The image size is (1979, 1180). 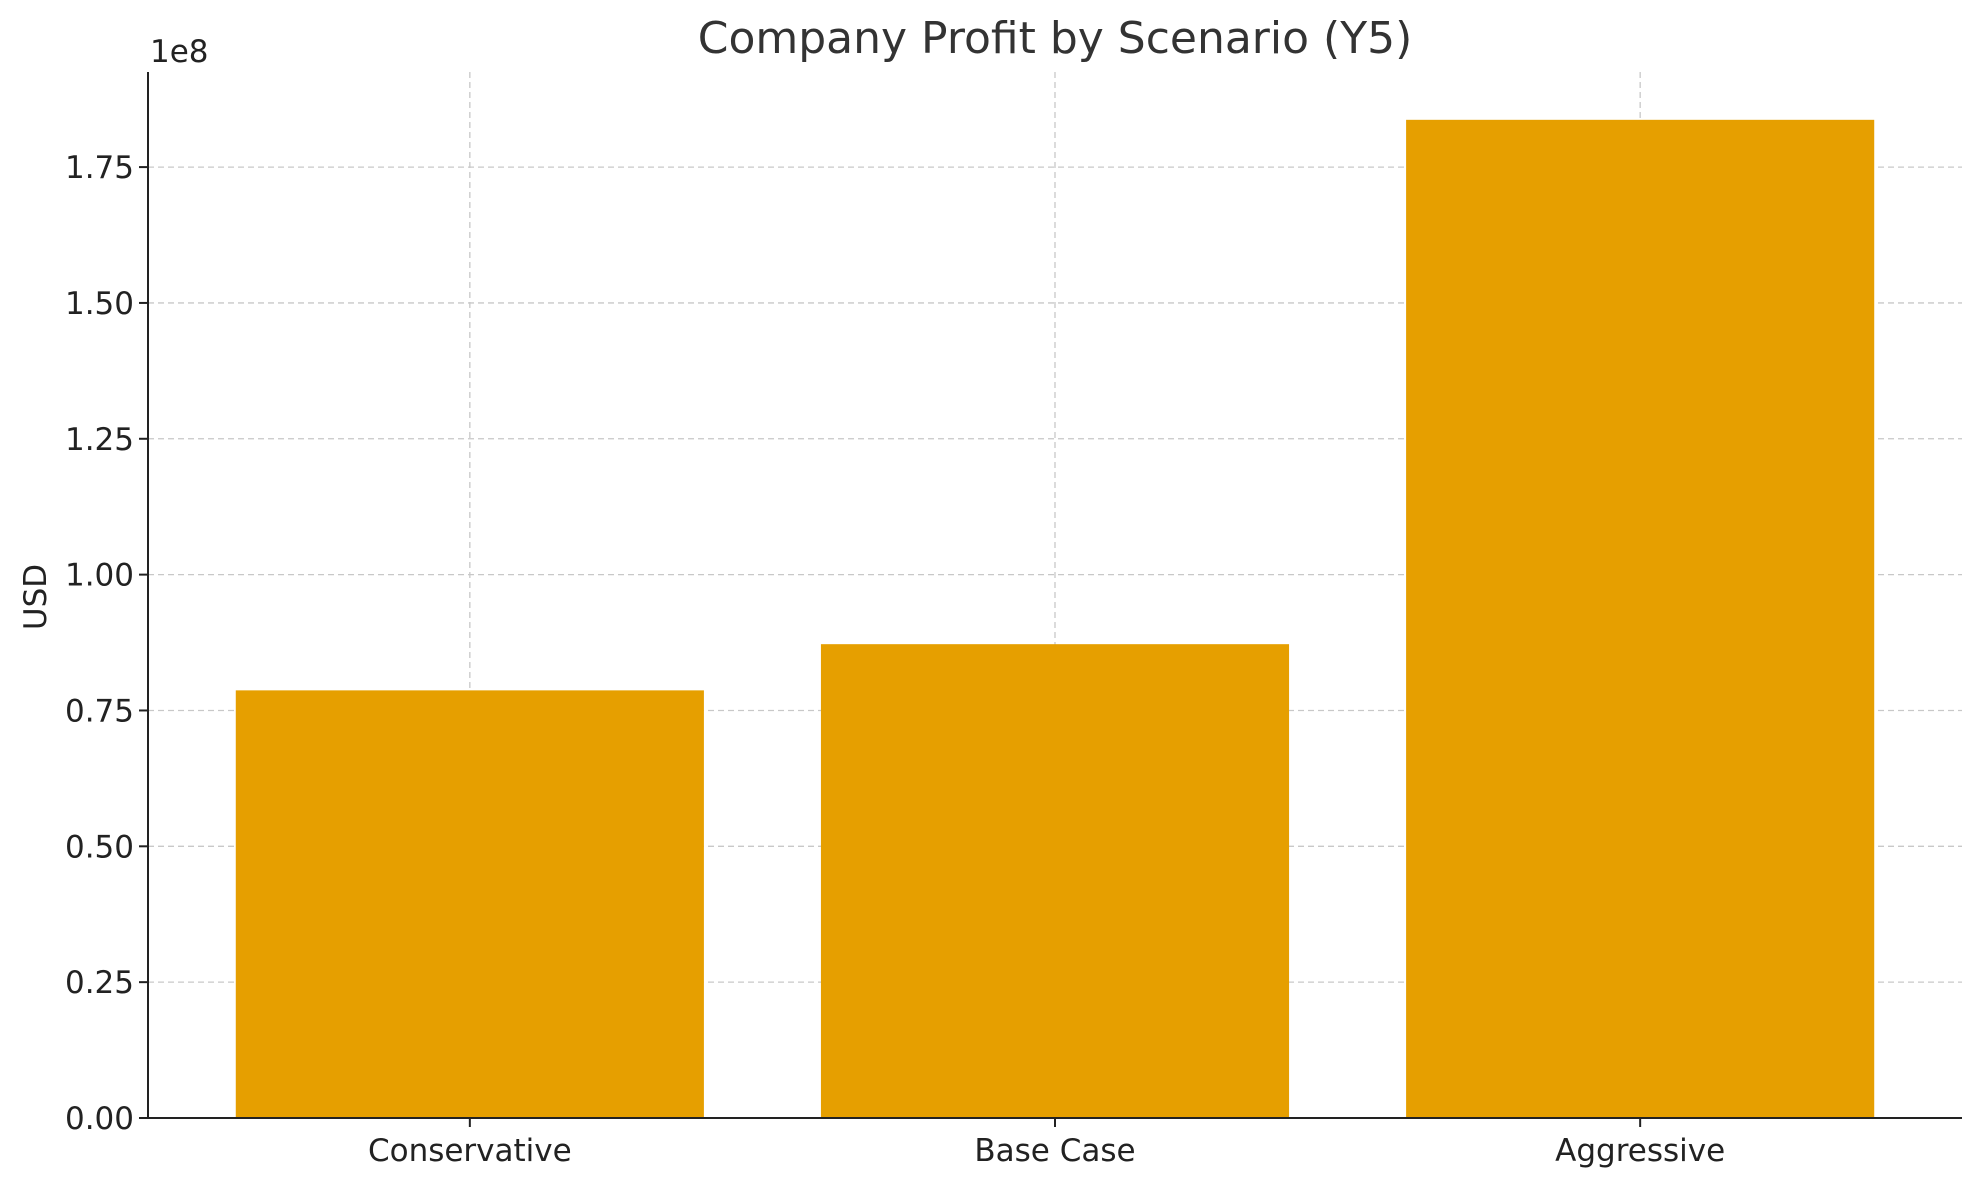 What do you see at coordinates (470, 1151) in the screenshot?
I see `x-tick-label: Conservative` at bounding box center [470, 1151].